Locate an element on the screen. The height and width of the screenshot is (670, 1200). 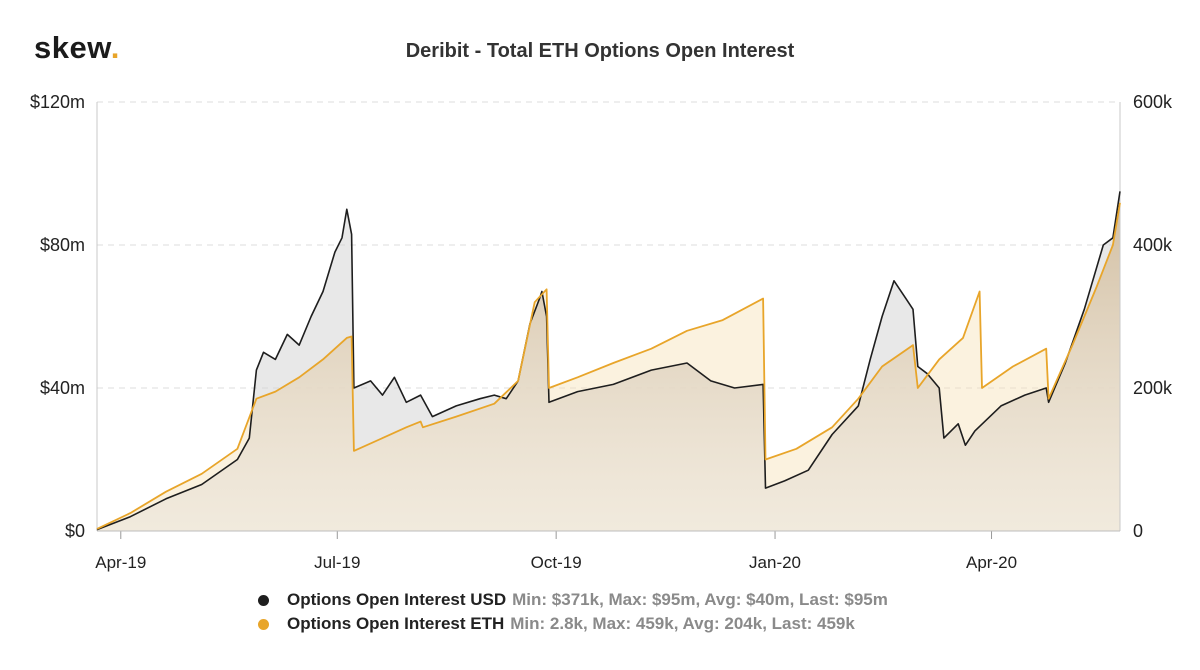
y-left-tick-label: $0 is located at coordinates (75, 531).